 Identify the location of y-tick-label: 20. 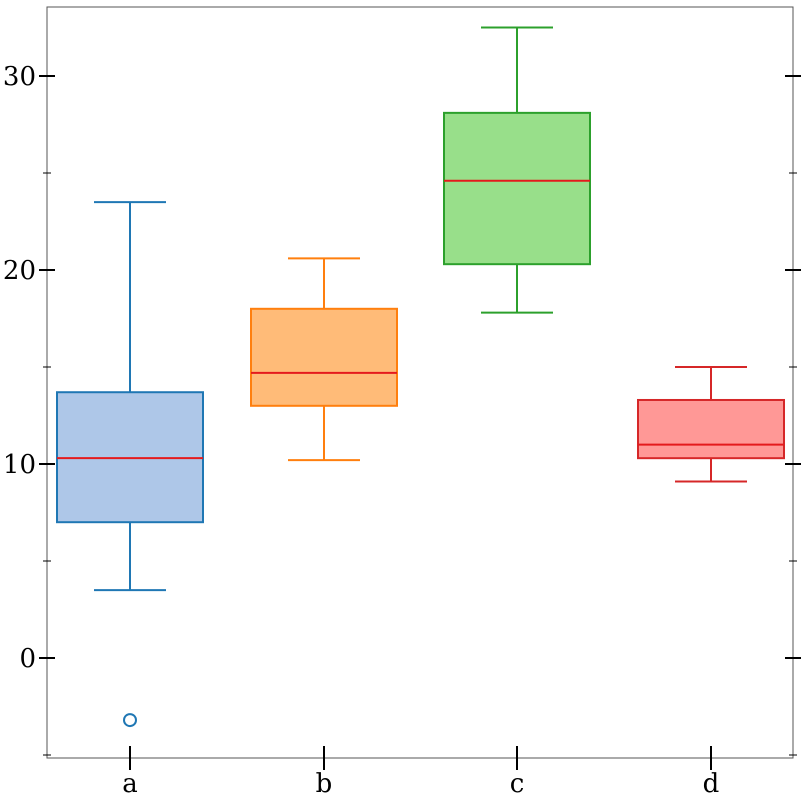
(19, 271).